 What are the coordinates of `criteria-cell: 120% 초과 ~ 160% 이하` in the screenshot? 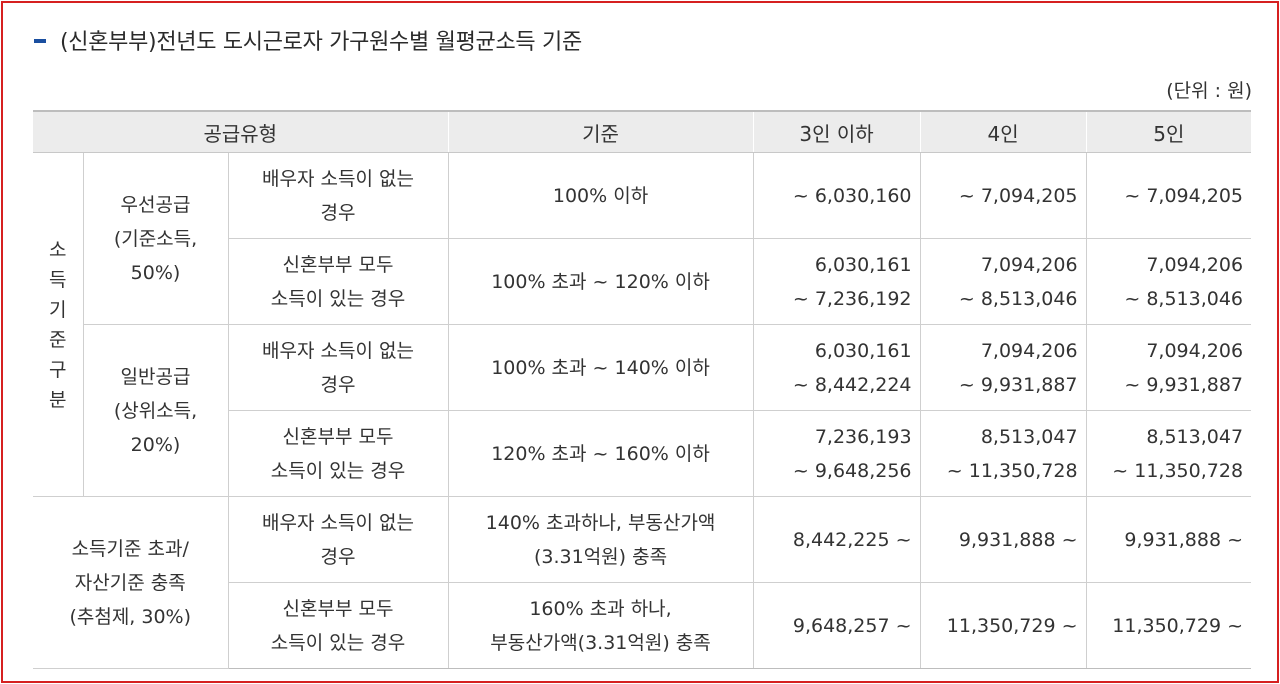 It's located at (600, 453).